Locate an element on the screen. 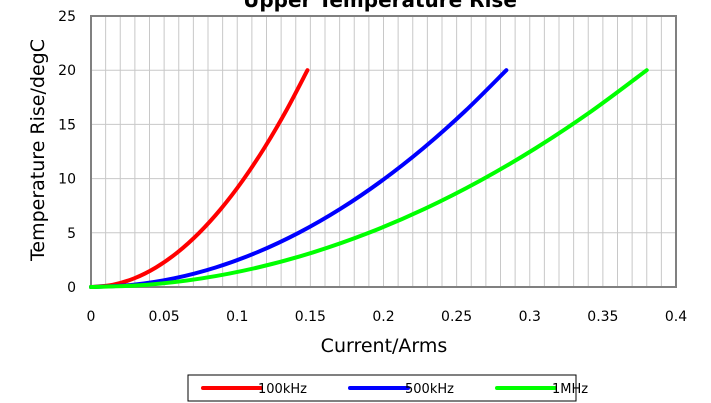 The width and height of the screenshot is (711, 403). x-tick-label: 0.3 is located at coordinates (530, 317).